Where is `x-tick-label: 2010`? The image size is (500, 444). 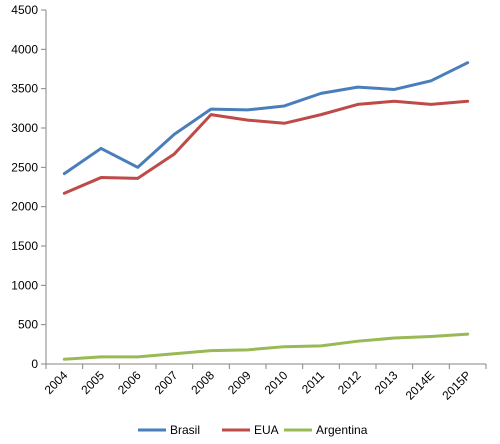 x-tick-label: 2010 is located at coordinates (276, 382).